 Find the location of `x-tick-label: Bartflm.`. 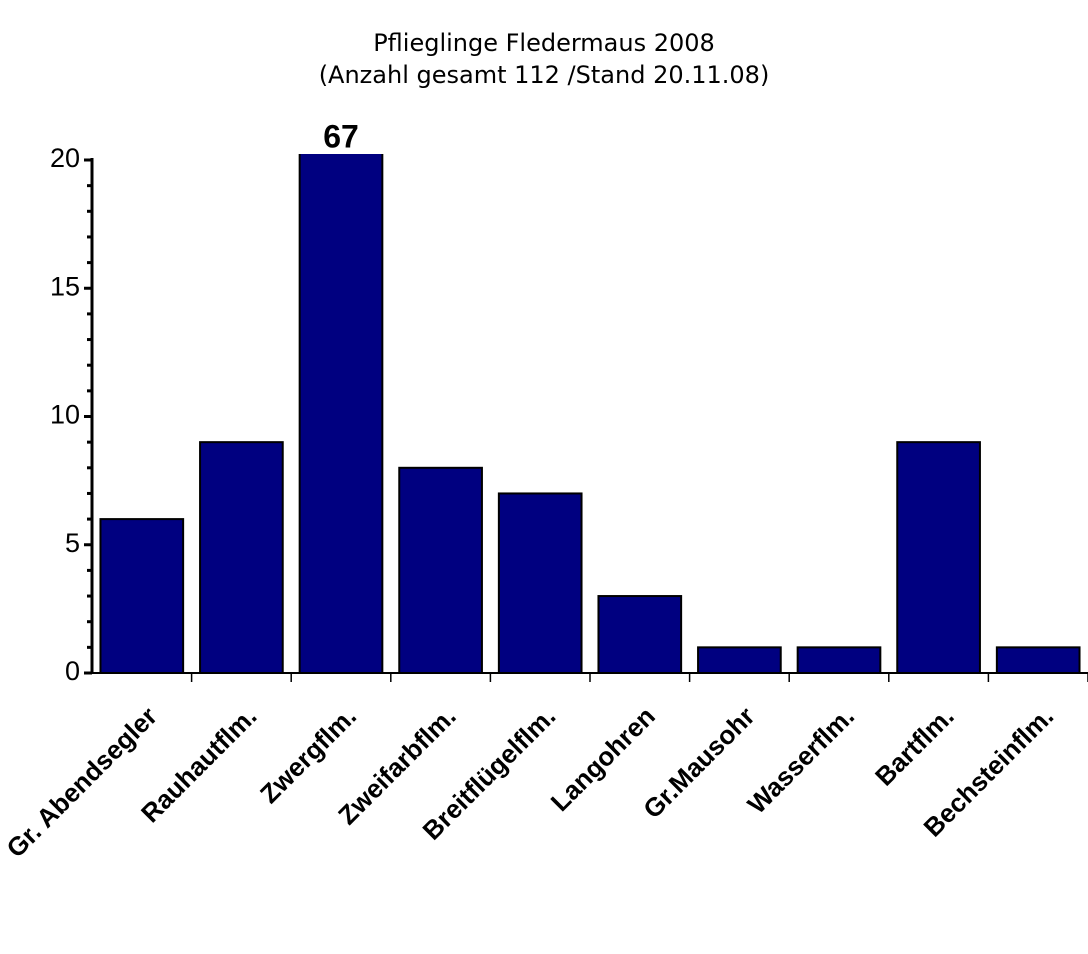

x-tick-label: Bartflm. is located at coordinates (914, 746).